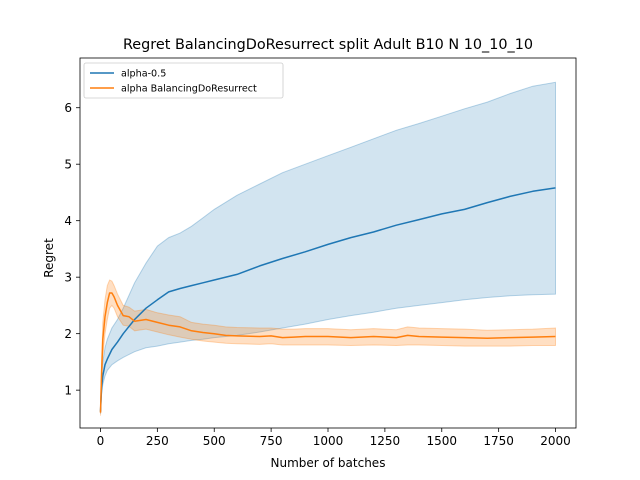 This screenshot has width=640, height=480. I want to click on y-tick-label: 6, so click(68, 108).